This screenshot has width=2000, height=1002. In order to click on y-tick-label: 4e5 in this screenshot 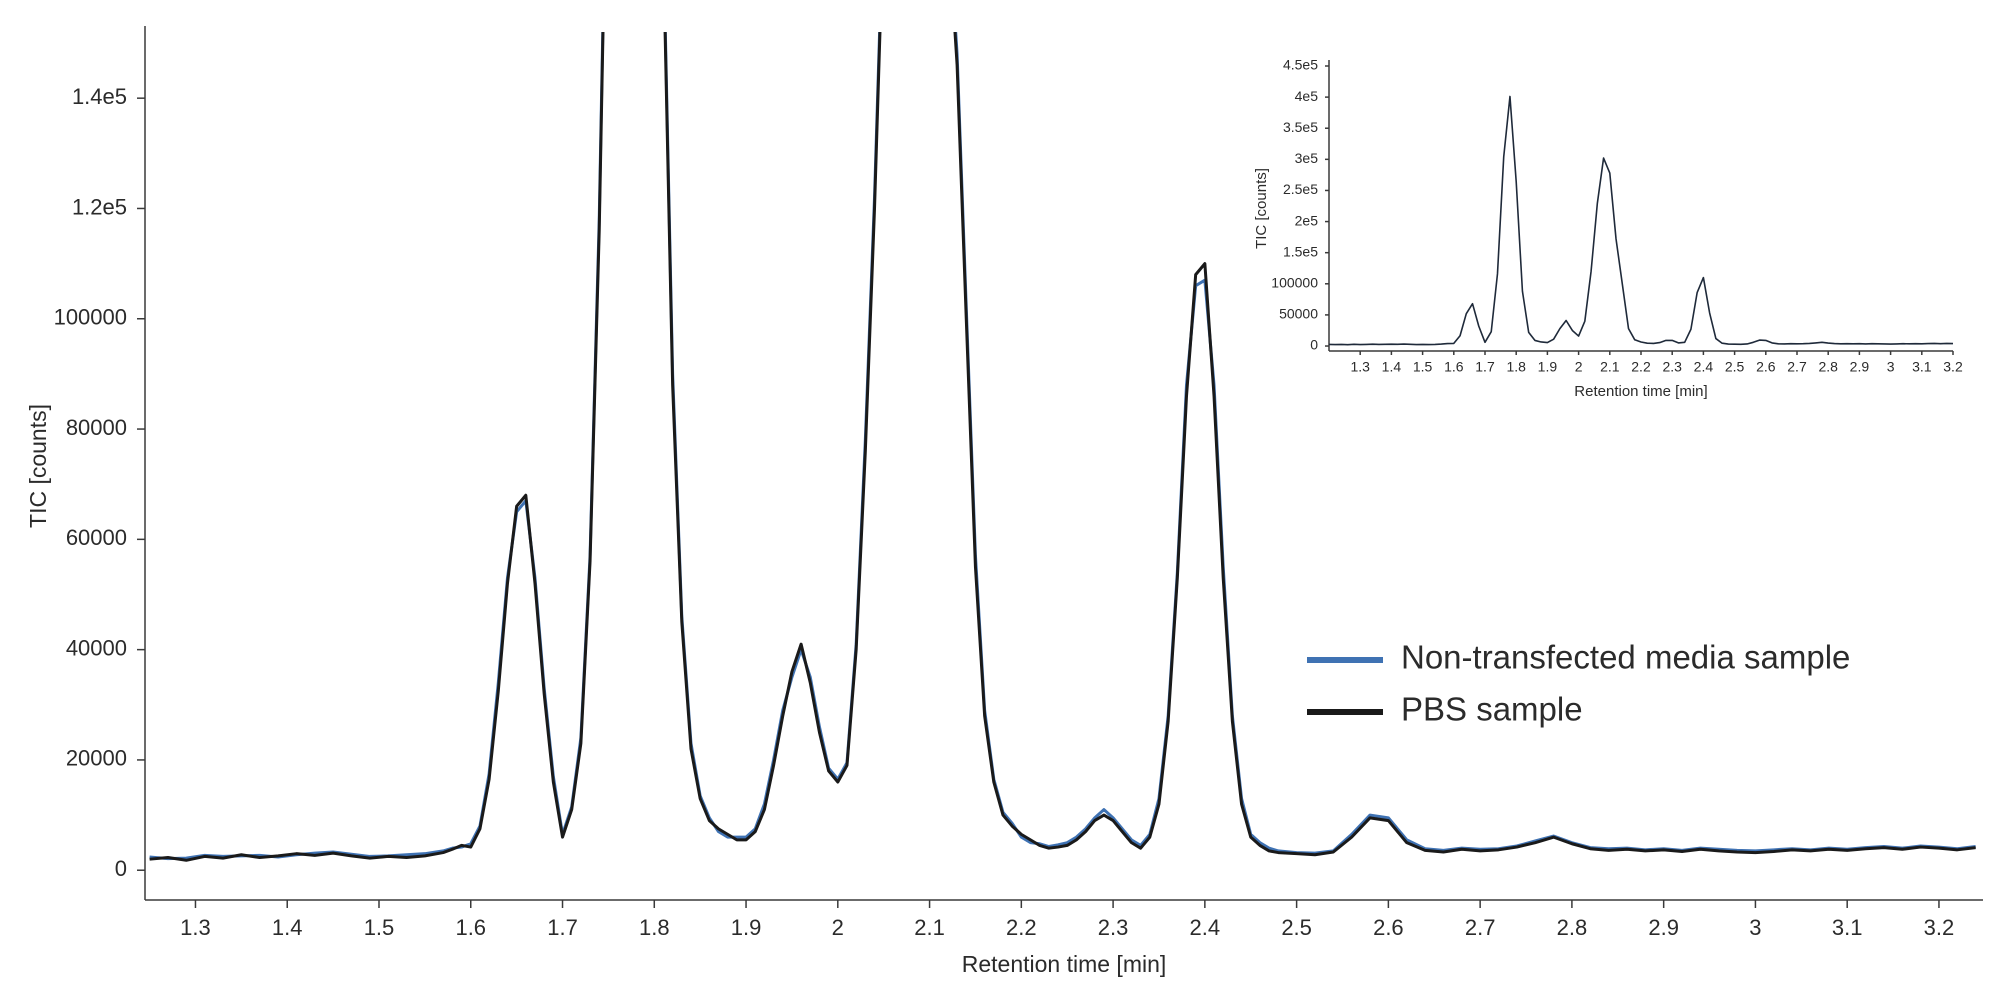, I will do `click(1307, 96)`.